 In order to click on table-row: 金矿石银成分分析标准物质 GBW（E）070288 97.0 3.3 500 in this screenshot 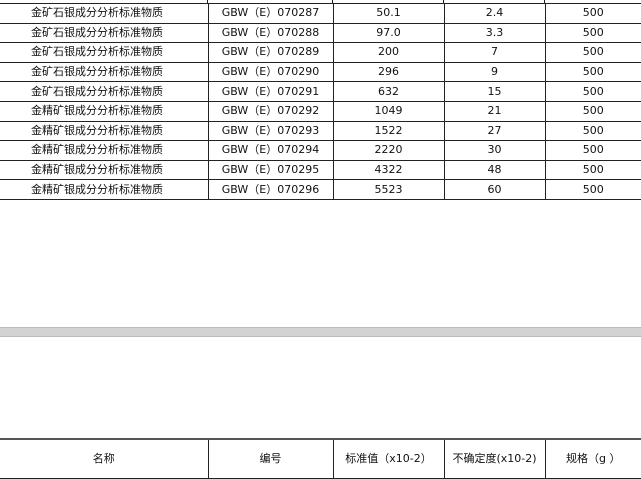, I will do `click(320, 33)`.